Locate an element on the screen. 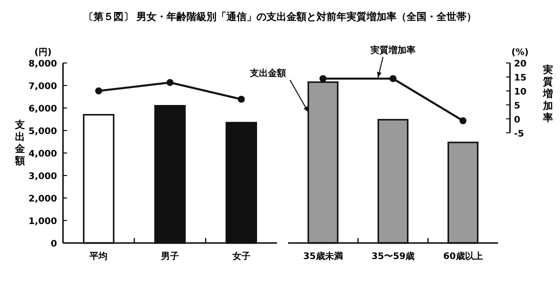 This screenshot has height=282, width=560. x-tick-label: 女子 is located at coordinates (240, 256).